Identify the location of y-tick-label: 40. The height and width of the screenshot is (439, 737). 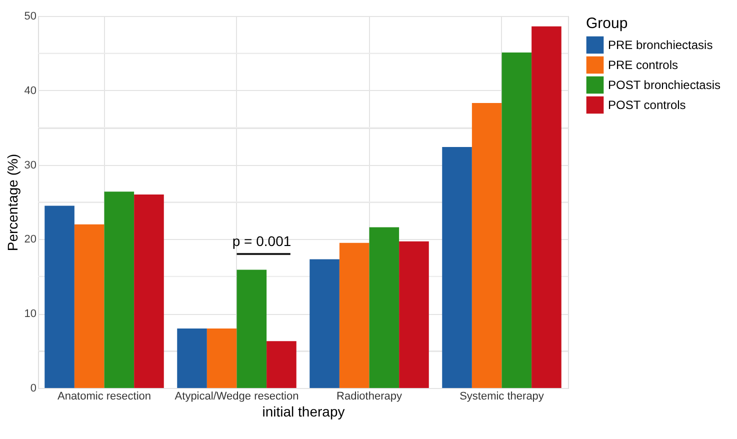
(30, 90).